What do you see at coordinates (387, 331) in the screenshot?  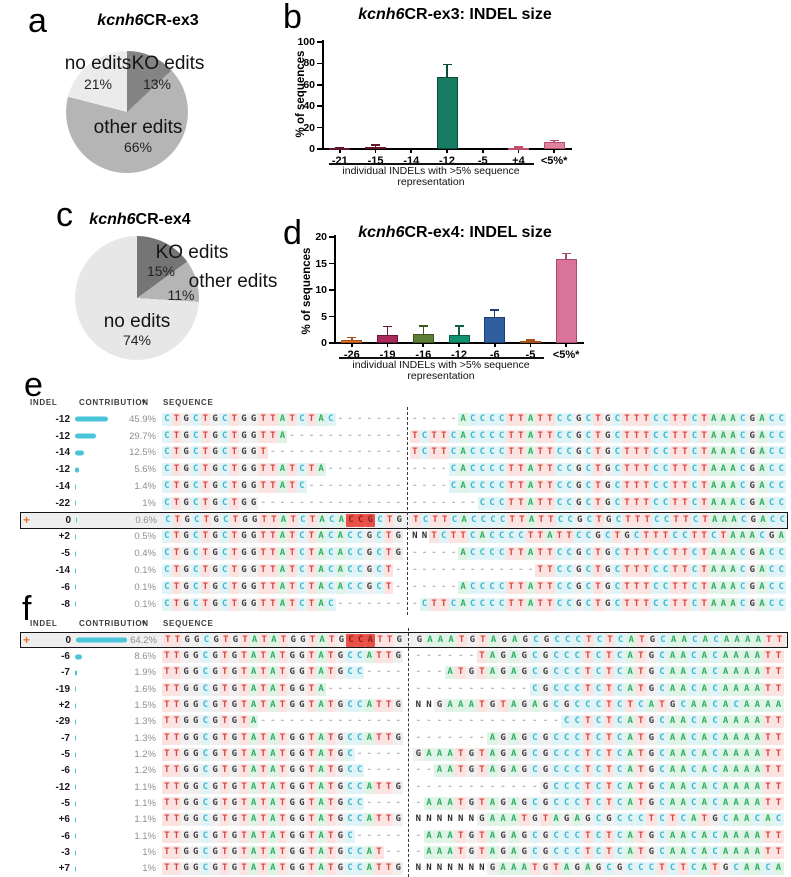 I see `error-bar` at bounding box center [387, 331].